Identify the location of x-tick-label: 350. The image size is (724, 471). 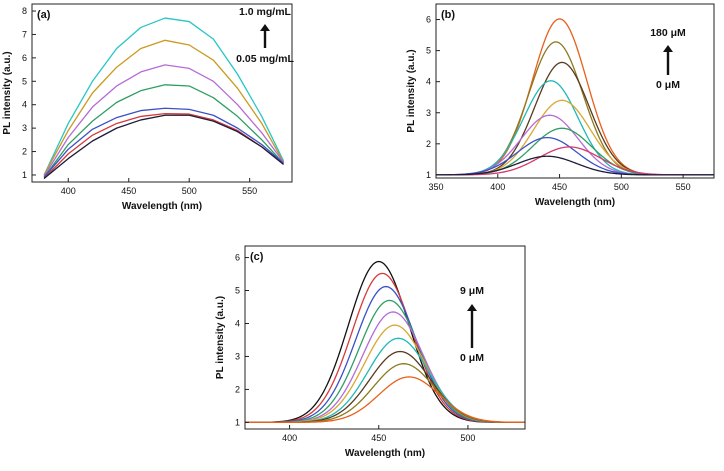
(435, 187).